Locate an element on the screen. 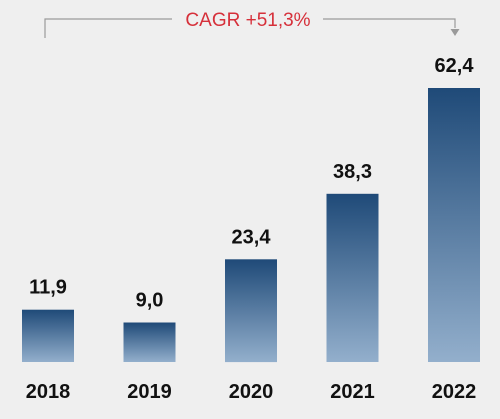 This screenshot has width=500, height=419. value-label-2019: 9,0 is located at coordinates (150, 301).